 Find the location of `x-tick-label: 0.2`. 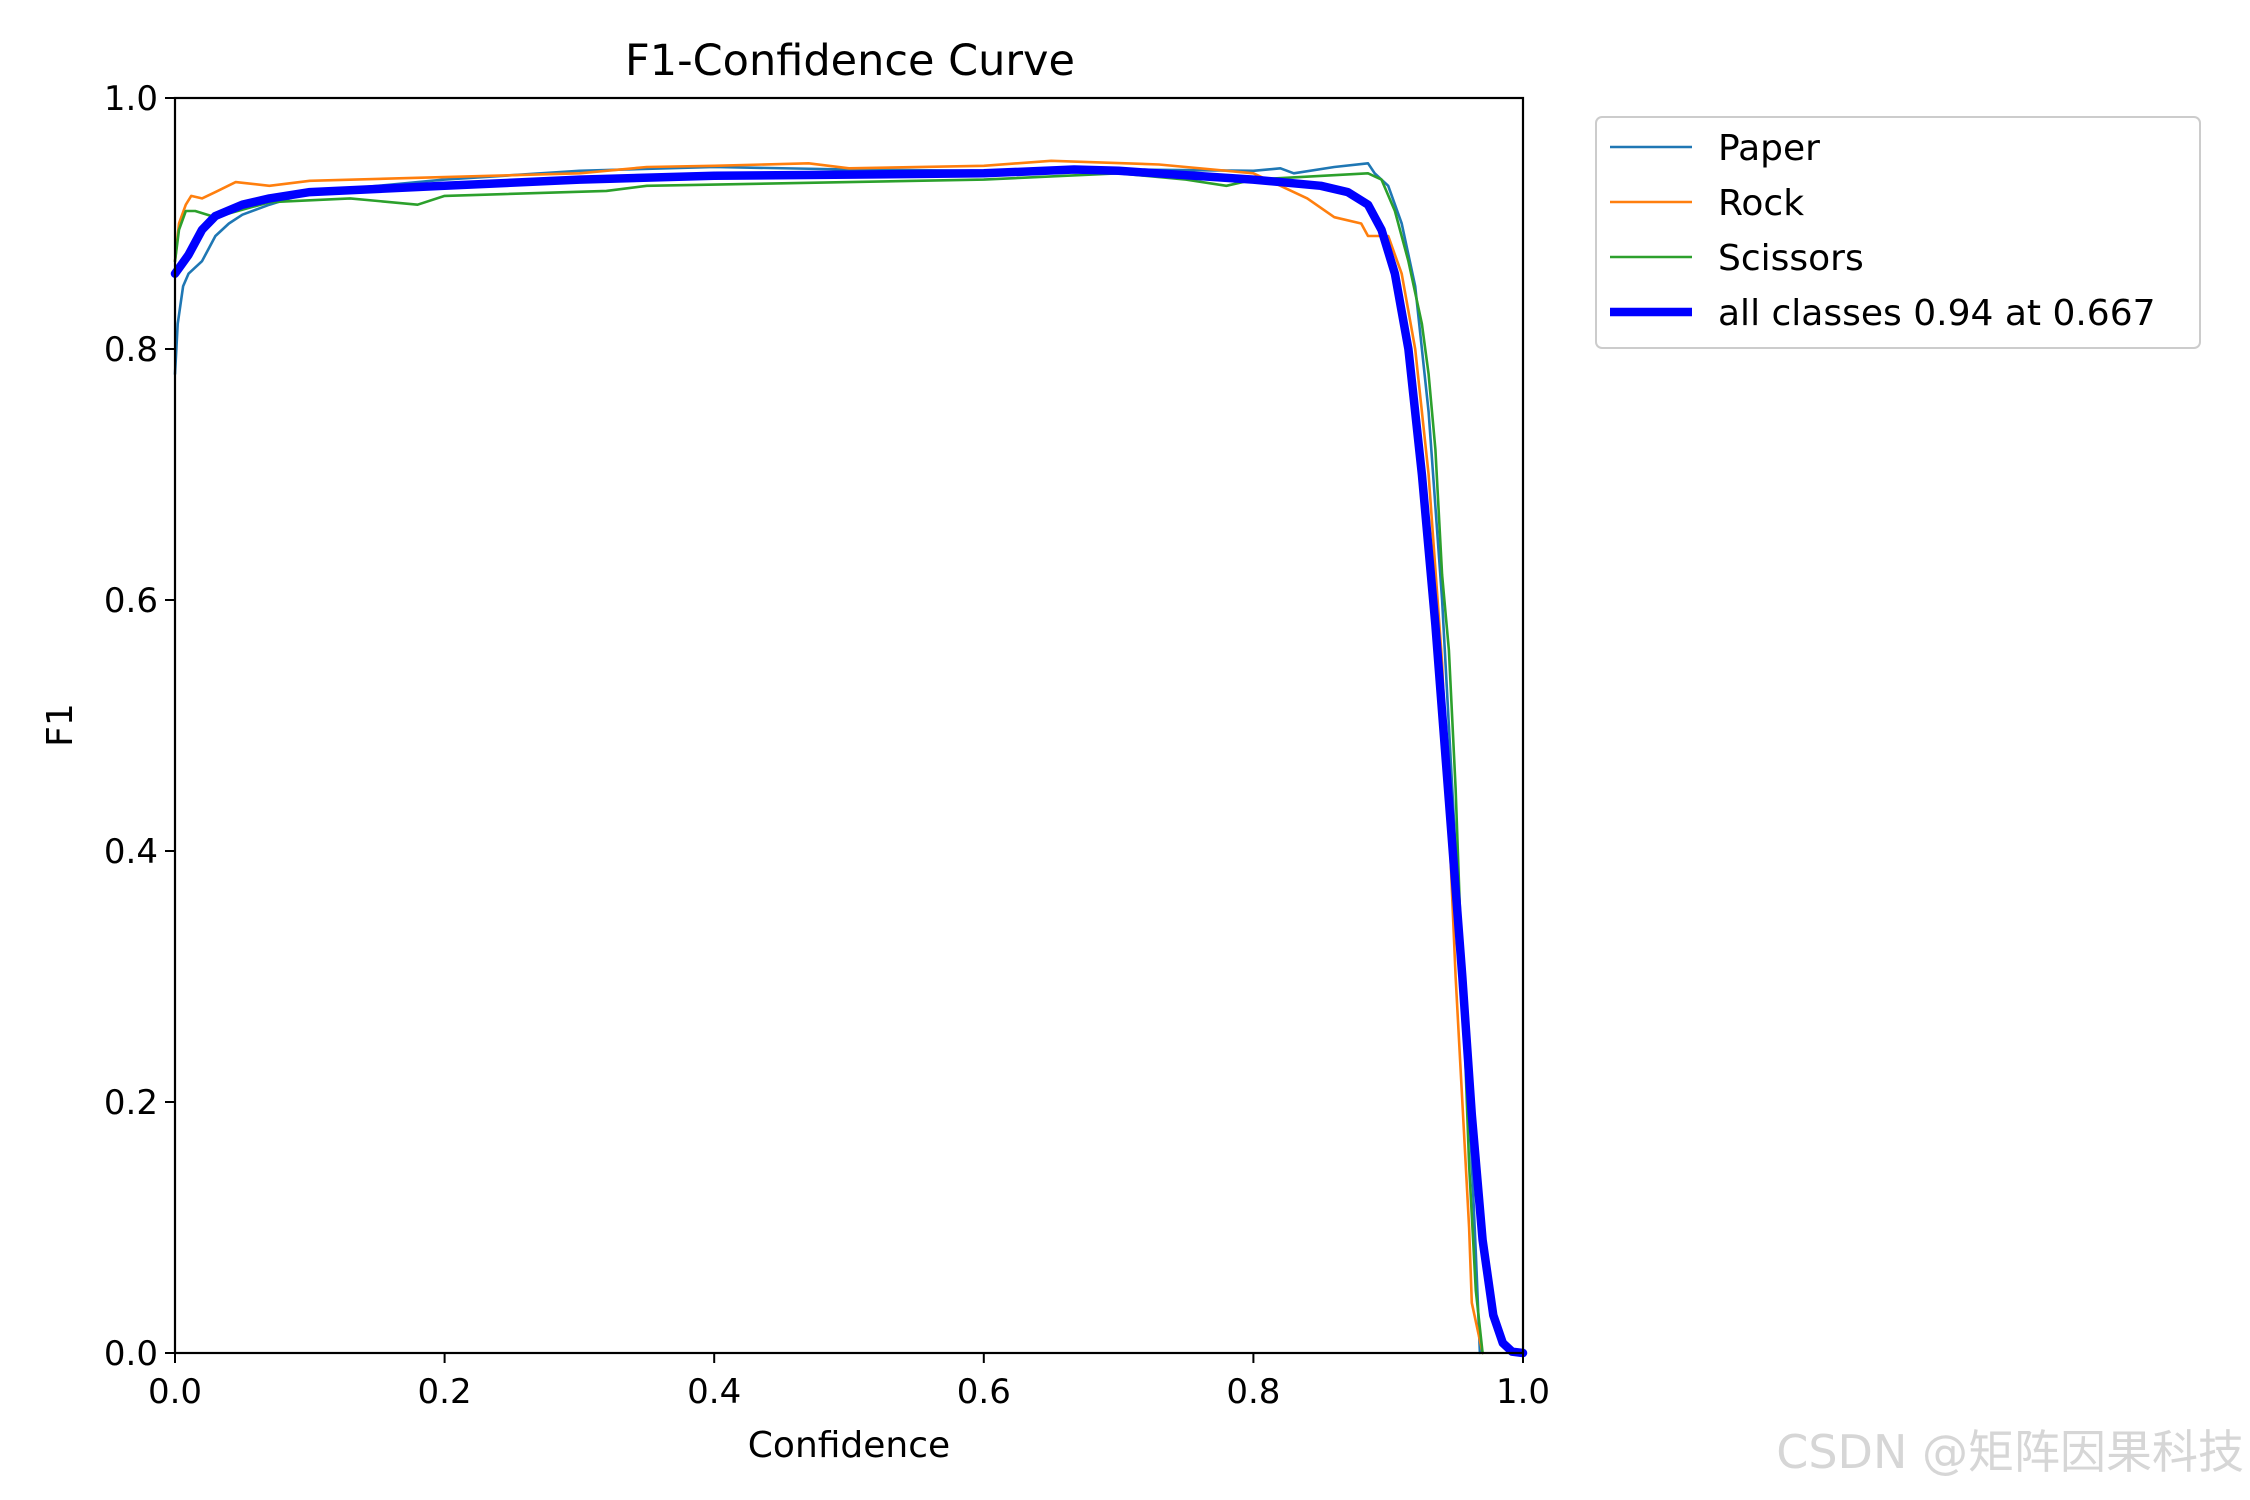

x-tick-label: 0.2 is located at coordinates (445, 1392).